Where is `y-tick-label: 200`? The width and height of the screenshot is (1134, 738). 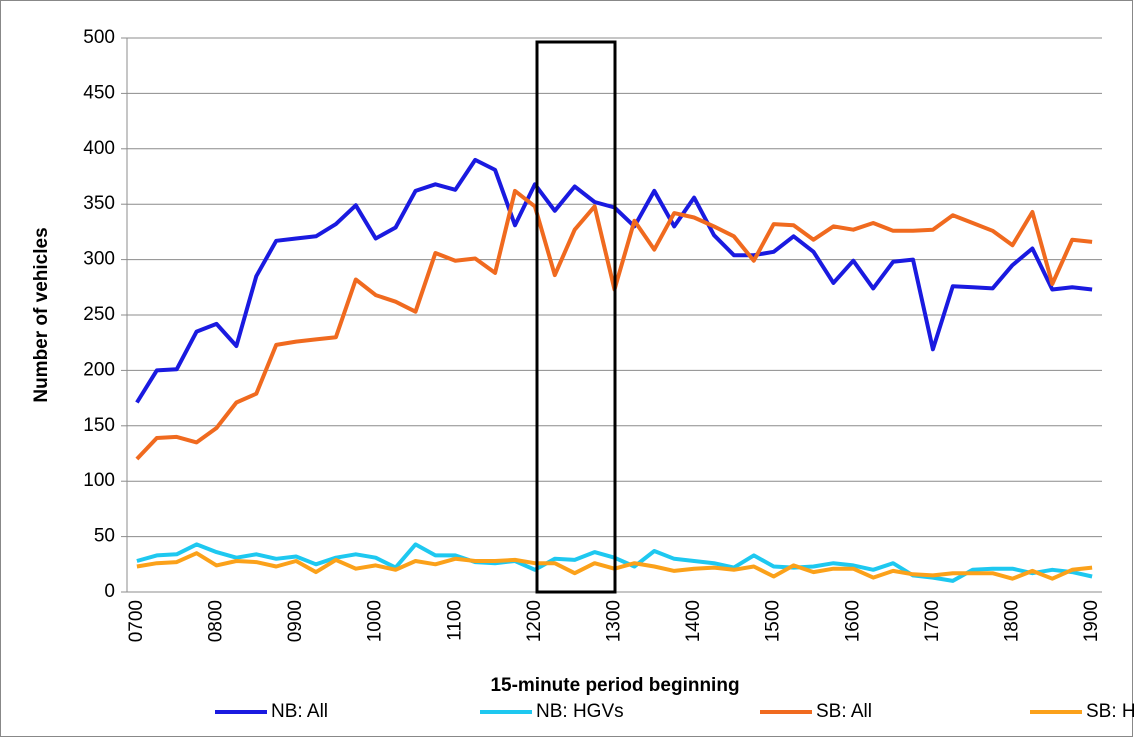
y-tick-label: 200 is located at coordinates (99, 369).